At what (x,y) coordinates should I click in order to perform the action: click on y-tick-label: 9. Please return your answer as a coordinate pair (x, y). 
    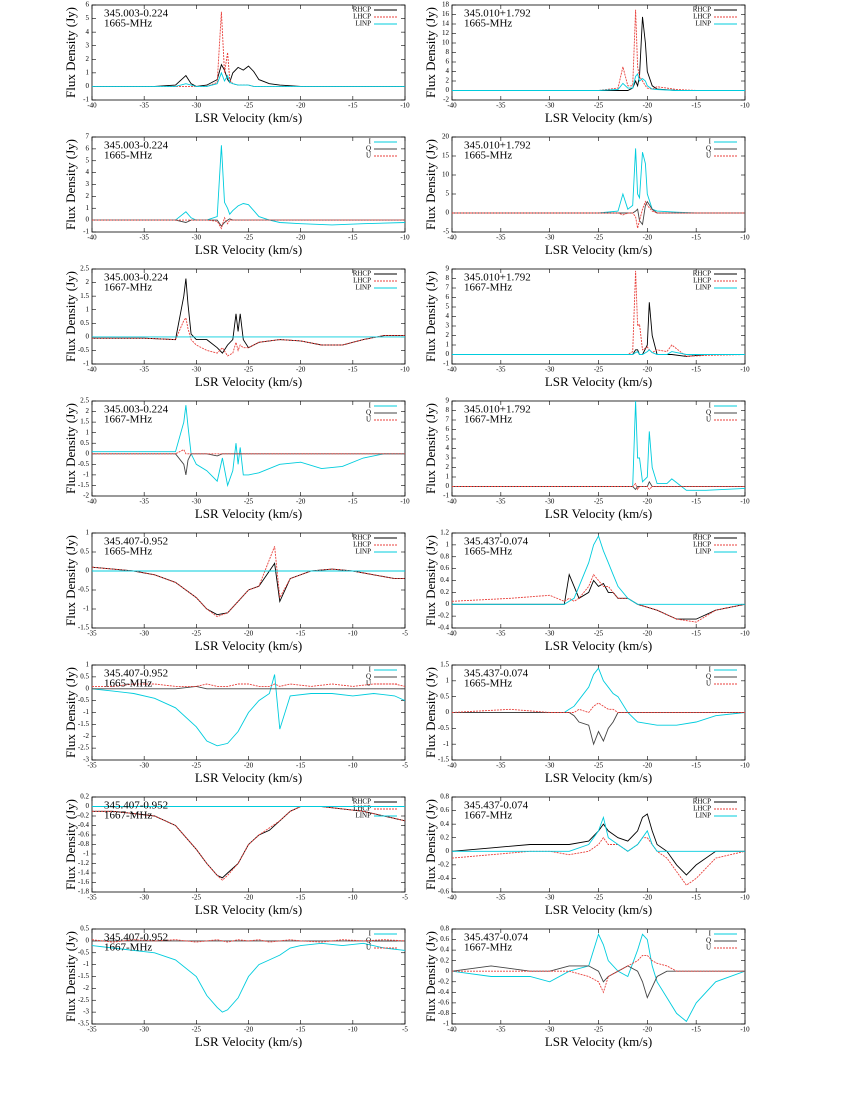
    Looking at the image, I should click on (448, 269).